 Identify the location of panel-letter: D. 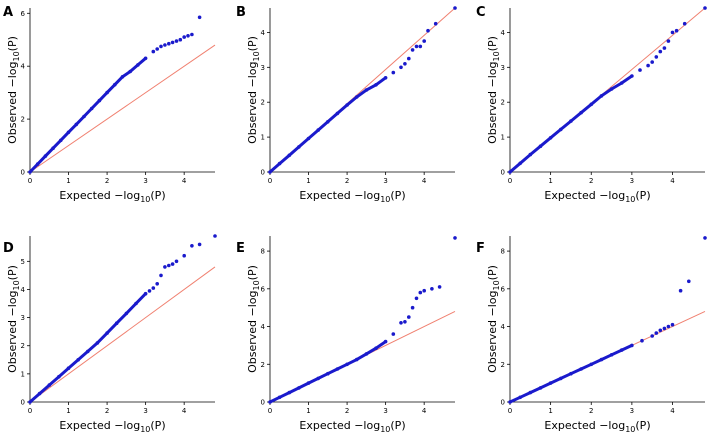
(8, 248).